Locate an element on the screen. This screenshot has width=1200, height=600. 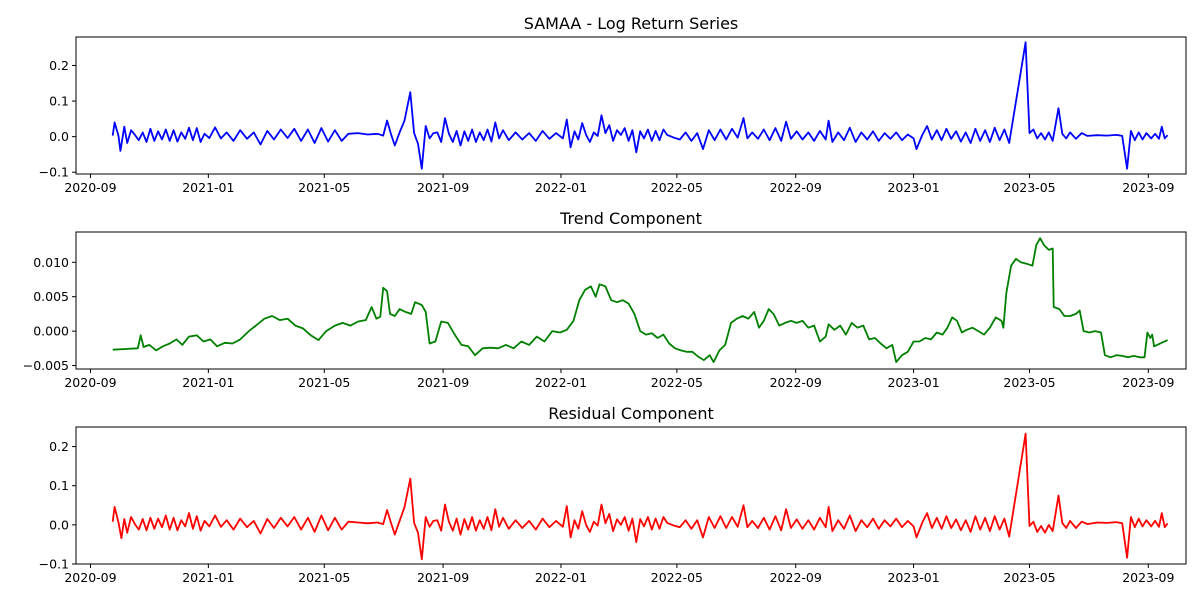
residual-xtick-label: 2023-05 is located at coordinates (1029, 577).